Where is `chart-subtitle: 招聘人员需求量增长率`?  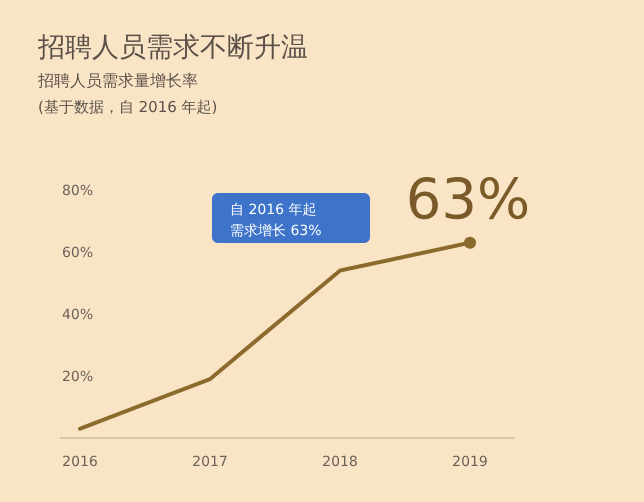
chart-subtitle: 招聘人员需求量增长率 is located at coordinates (117, 80).